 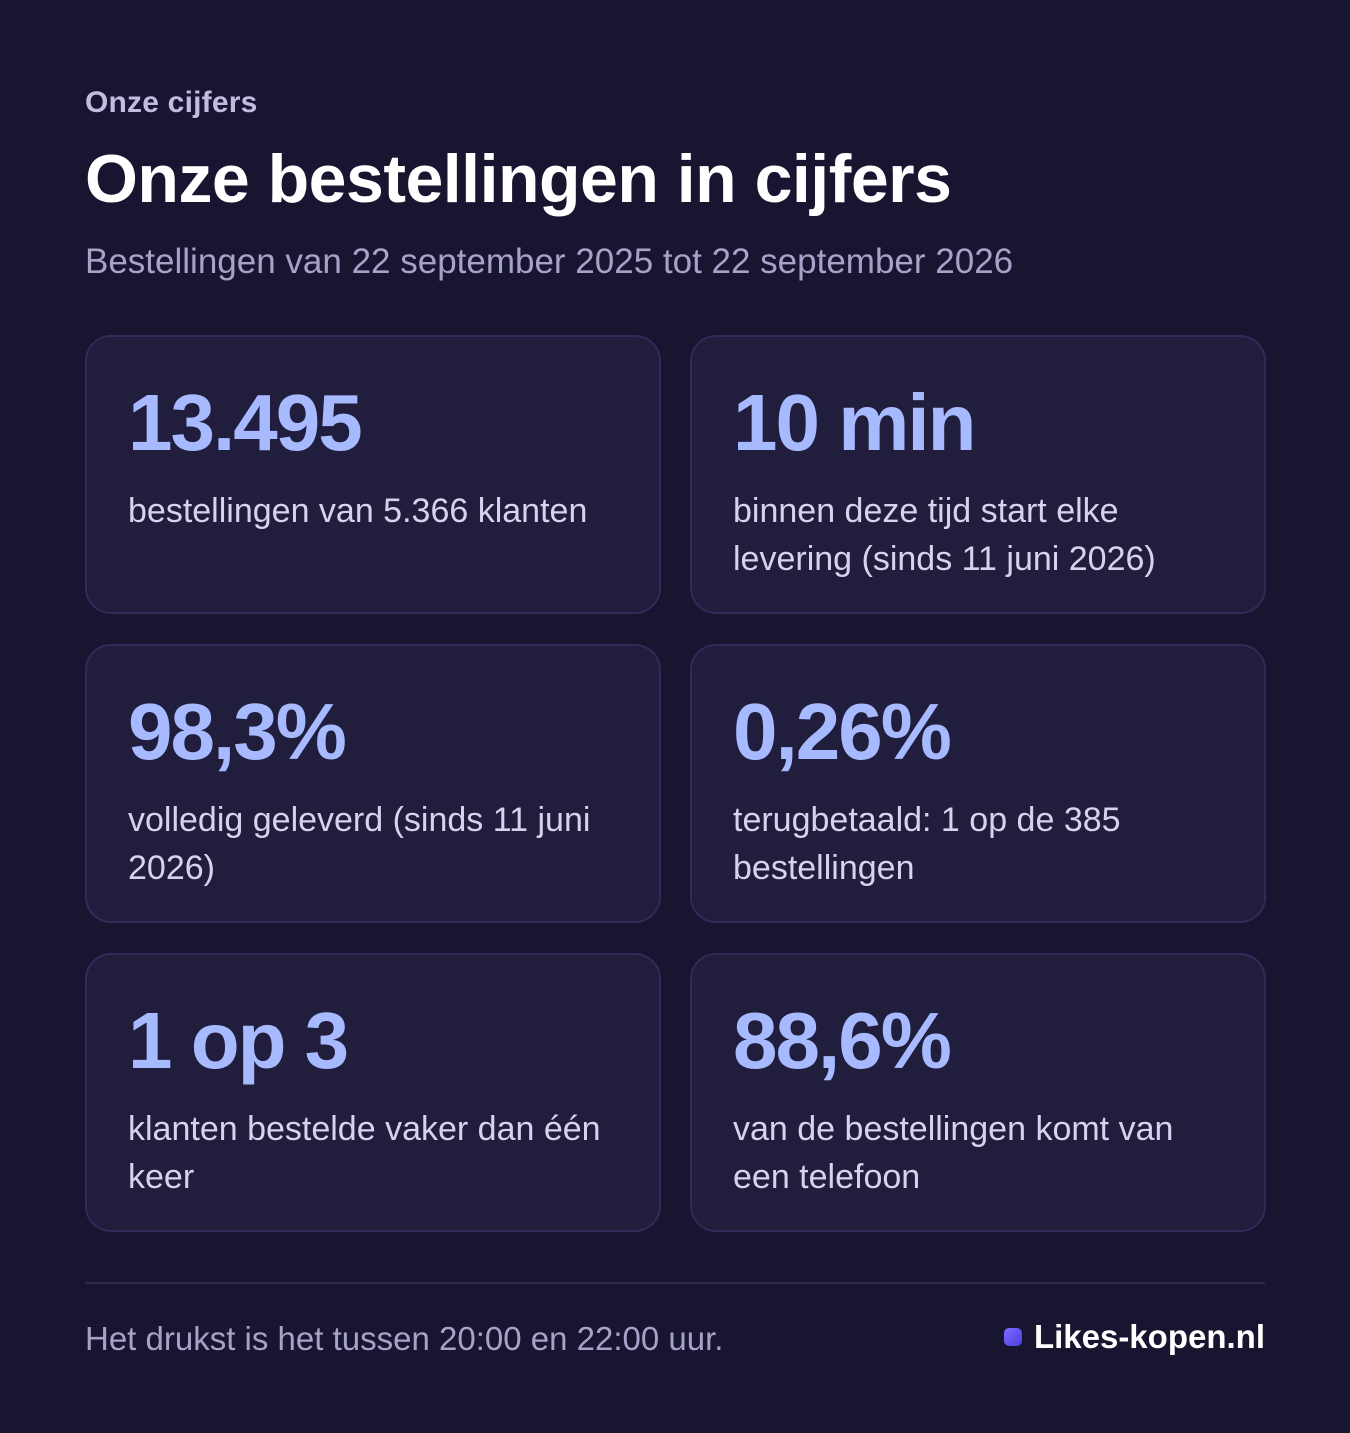 What do you see at coordinates (373, 474) in the screenshot?
I see `stat-card-orders: 13.495 bestellingen van 5.366 klanten` at bounding box center [373, 474].